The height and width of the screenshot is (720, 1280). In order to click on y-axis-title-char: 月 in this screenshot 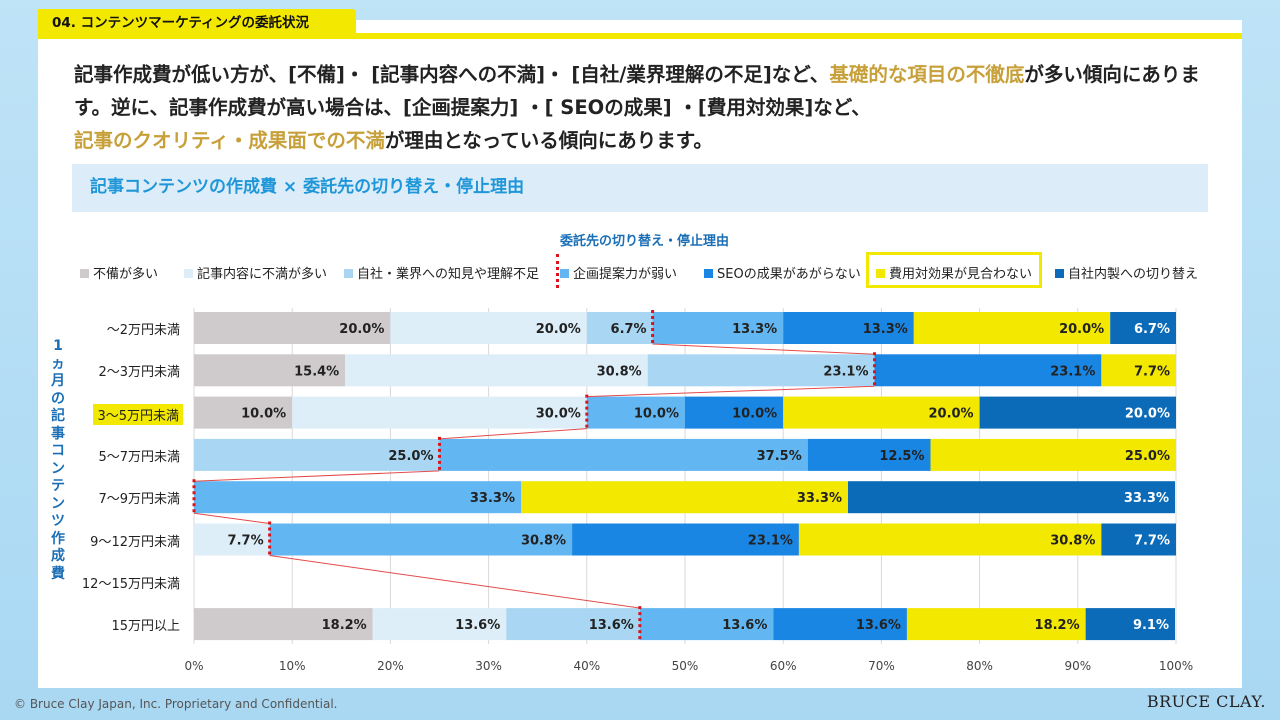, I will do `click(58, 381)`.